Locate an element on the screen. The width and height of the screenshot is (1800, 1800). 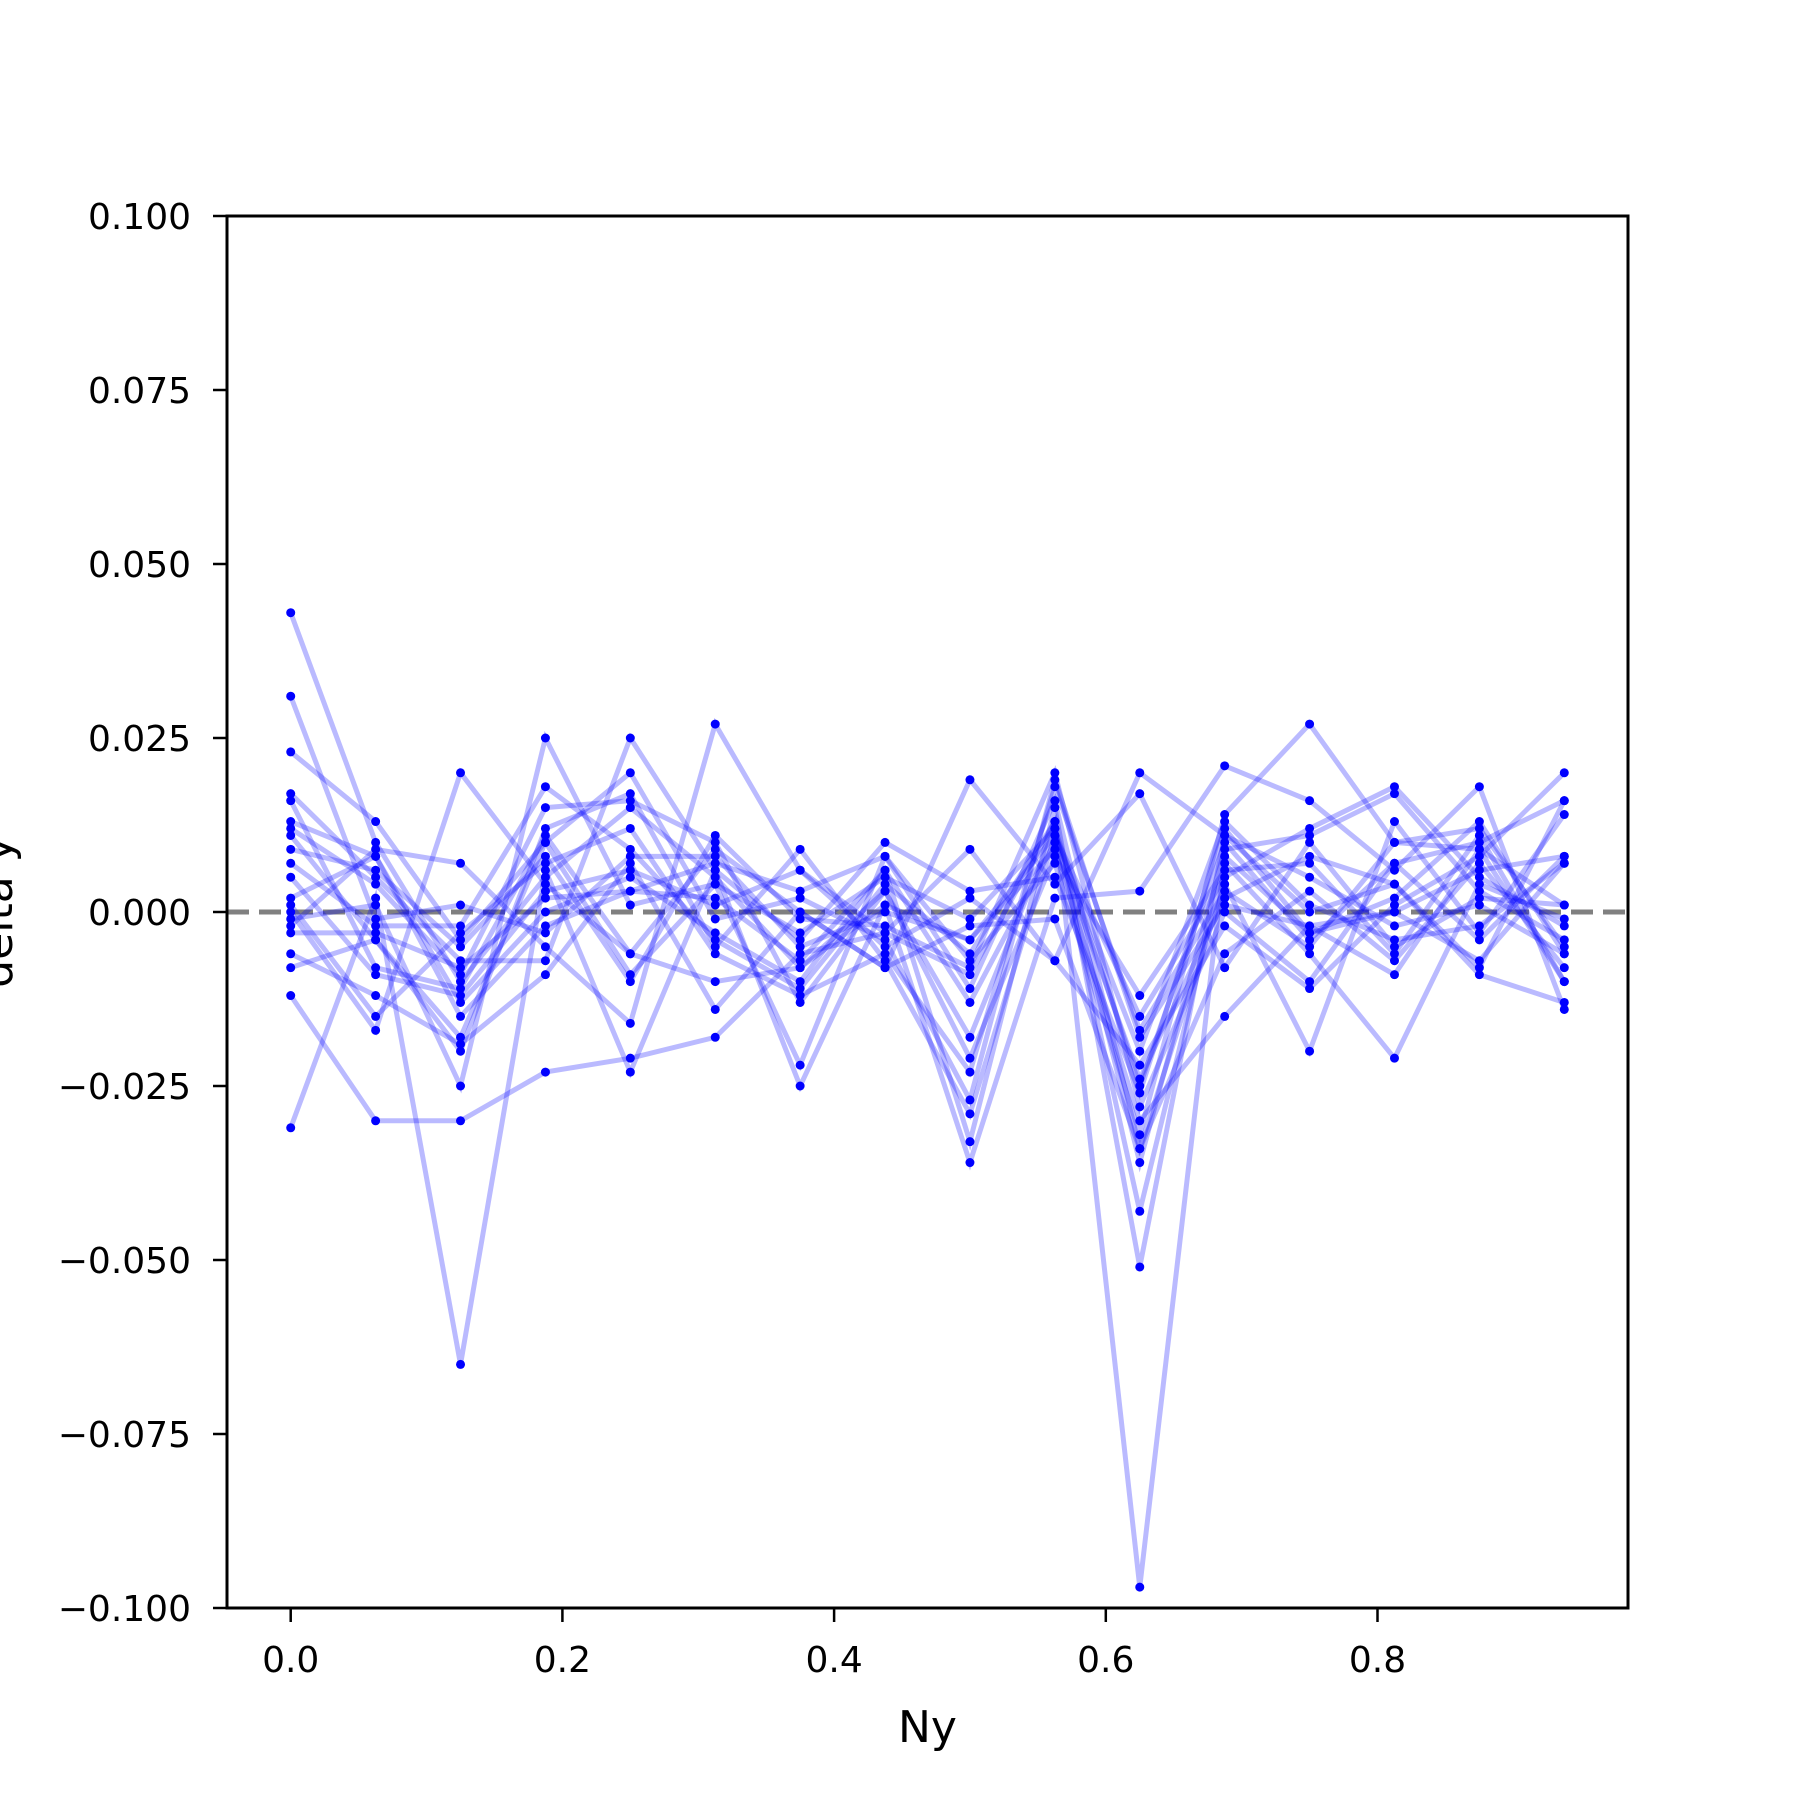
x-tick-label: 0.6 is located at coordinates (1105, 1660).